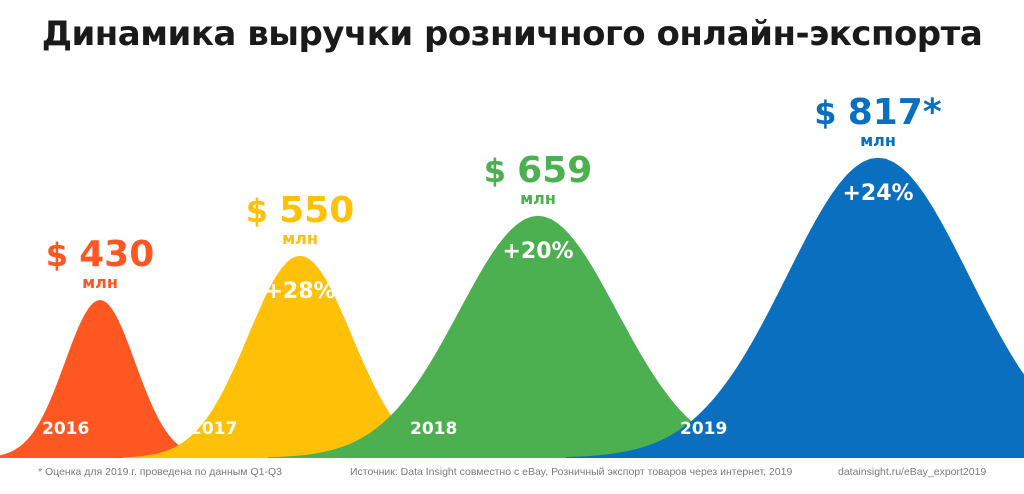  I want to click on growth-label-2017: +28%, so click(299, 291).